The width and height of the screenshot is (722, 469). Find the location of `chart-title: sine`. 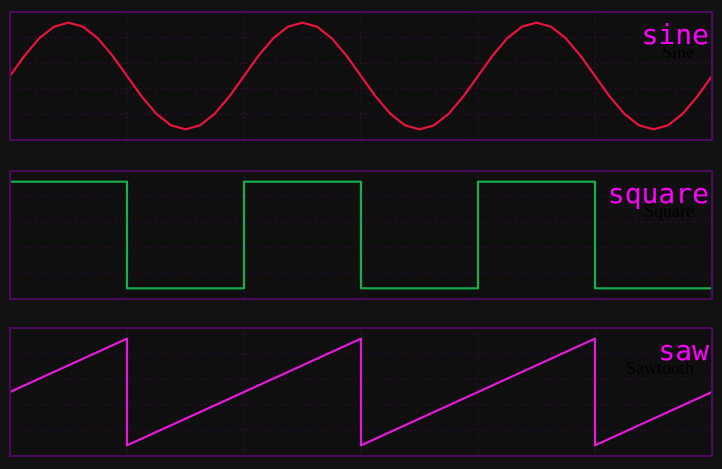

chart-title: sine is located at coordinates (675, 34).